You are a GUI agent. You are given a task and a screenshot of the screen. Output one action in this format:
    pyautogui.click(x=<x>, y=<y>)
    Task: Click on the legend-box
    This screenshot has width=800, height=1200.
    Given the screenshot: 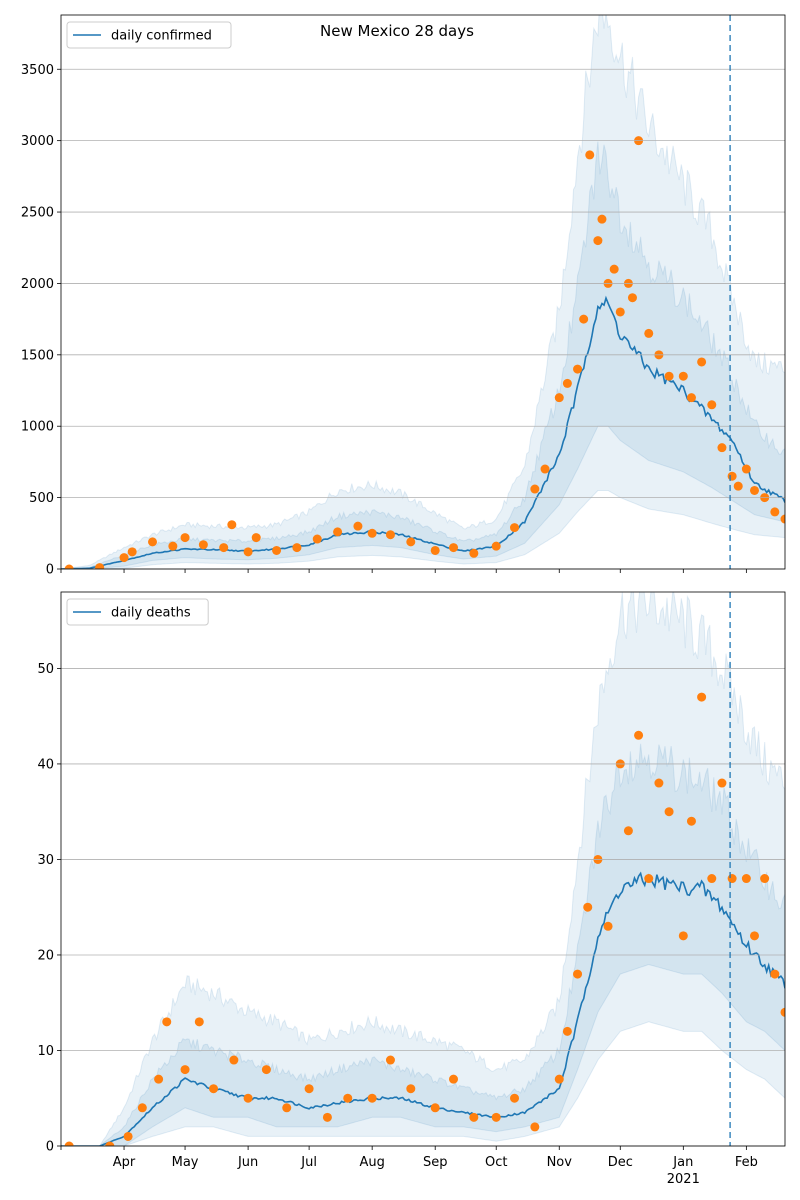 What is the action you would take?
    pyautogui.click(x=137, y=612)
    